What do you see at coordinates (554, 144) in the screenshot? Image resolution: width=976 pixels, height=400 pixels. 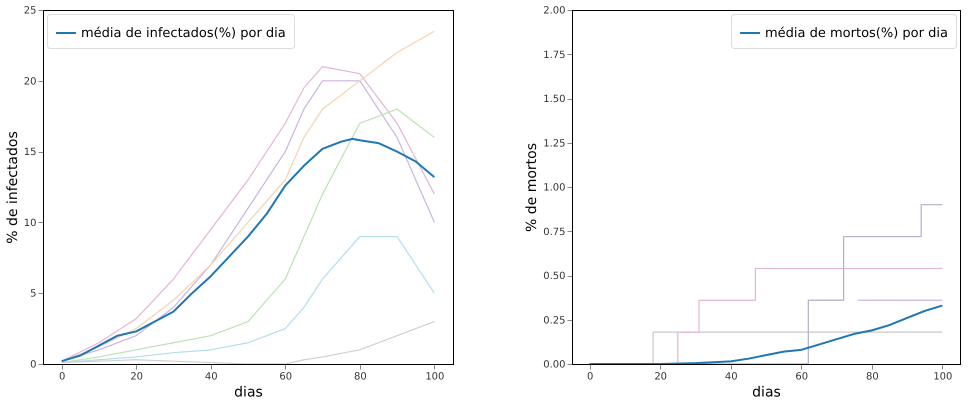 I see `y-tick-label: 1.25` at bounding box center [554, 144].